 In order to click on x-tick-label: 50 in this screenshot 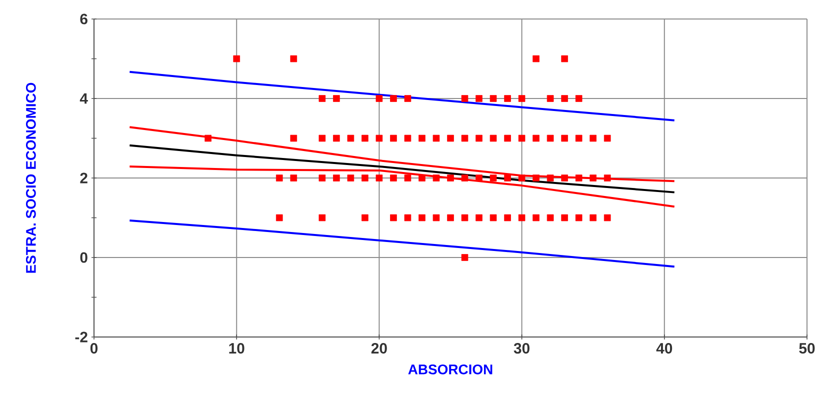, I will do `click(807, 348)`.